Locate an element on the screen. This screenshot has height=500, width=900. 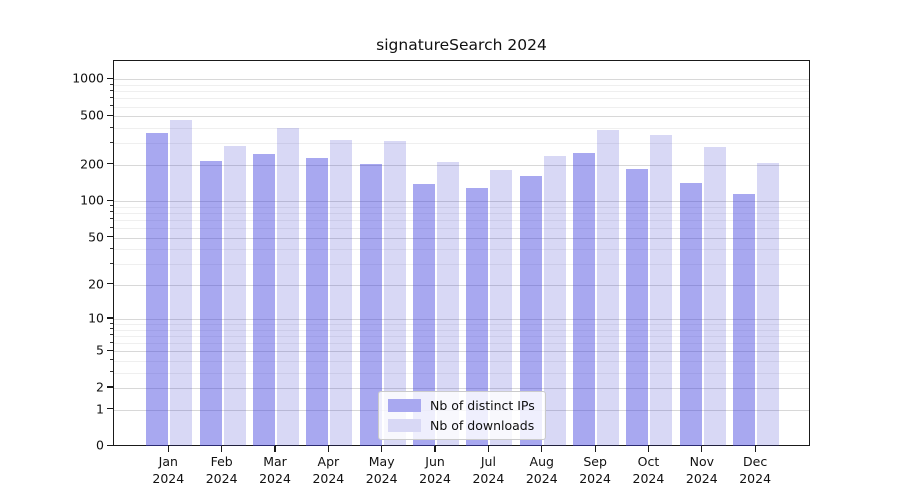
xtick-mark-jan is located at coordinates (168, 449).